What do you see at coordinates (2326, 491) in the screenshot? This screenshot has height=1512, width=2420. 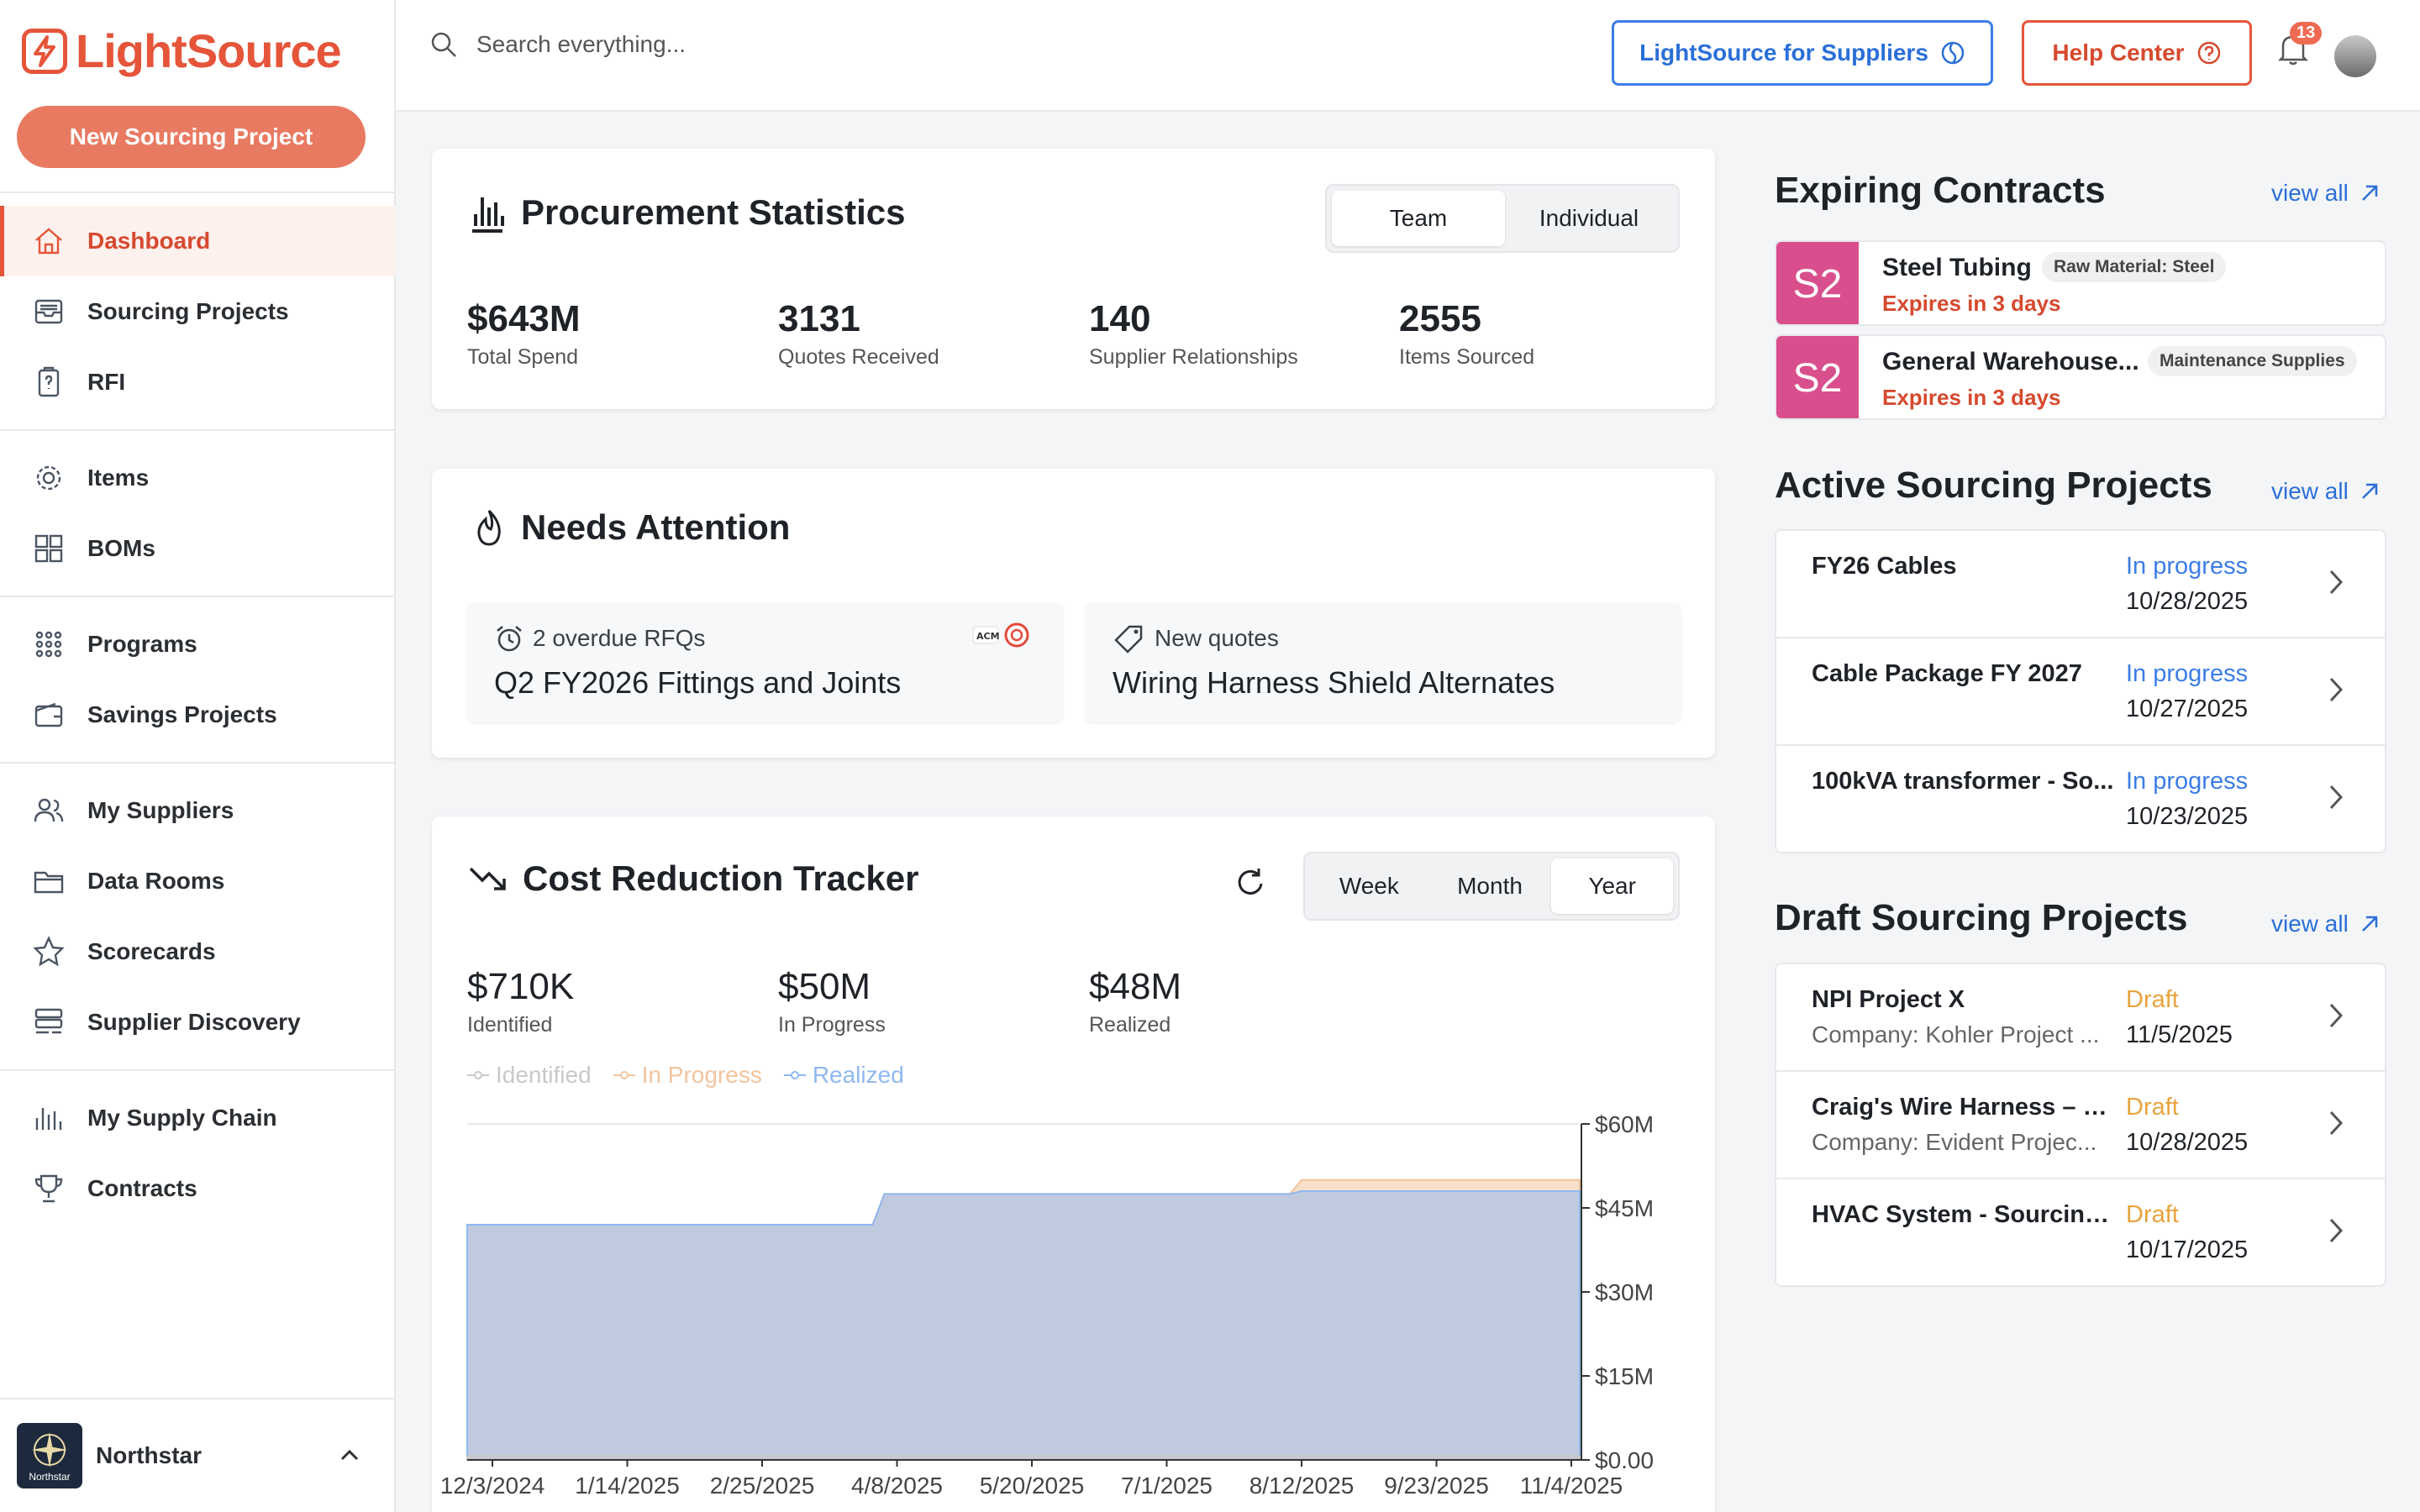 I see `active-view-all-link: view all` at bounding box center [2326, 491].